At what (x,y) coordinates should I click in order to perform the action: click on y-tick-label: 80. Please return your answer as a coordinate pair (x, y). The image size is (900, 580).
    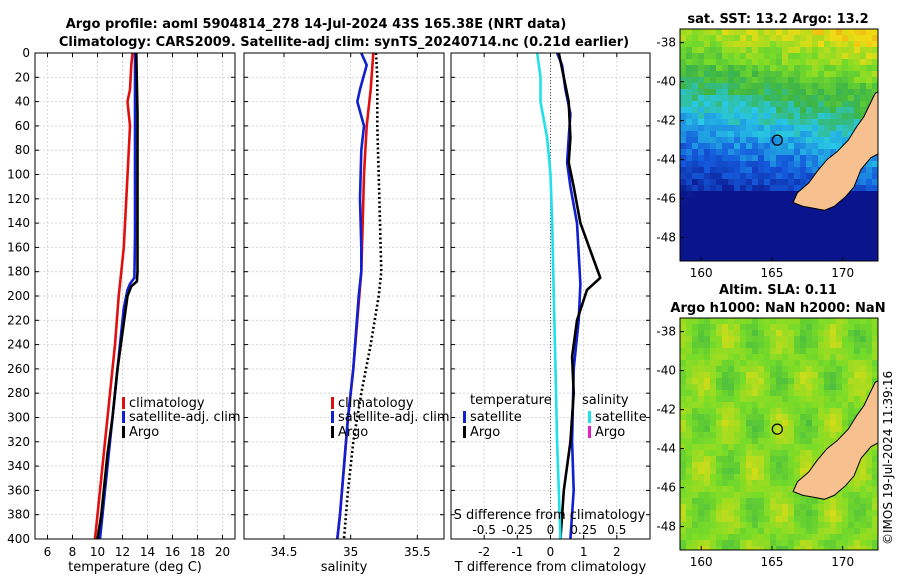
    Looking at the image, I should click on (22, 150).